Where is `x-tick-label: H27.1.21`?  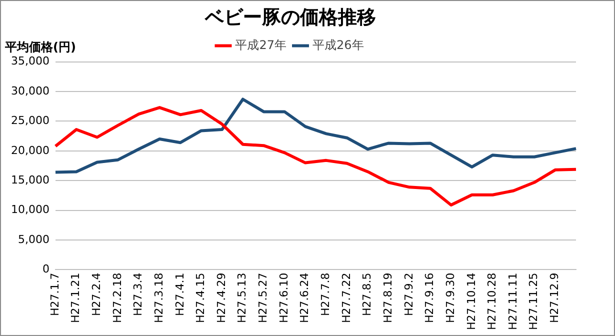
x-tick-label: H27.1.21 is located at coordinates (75, 298).